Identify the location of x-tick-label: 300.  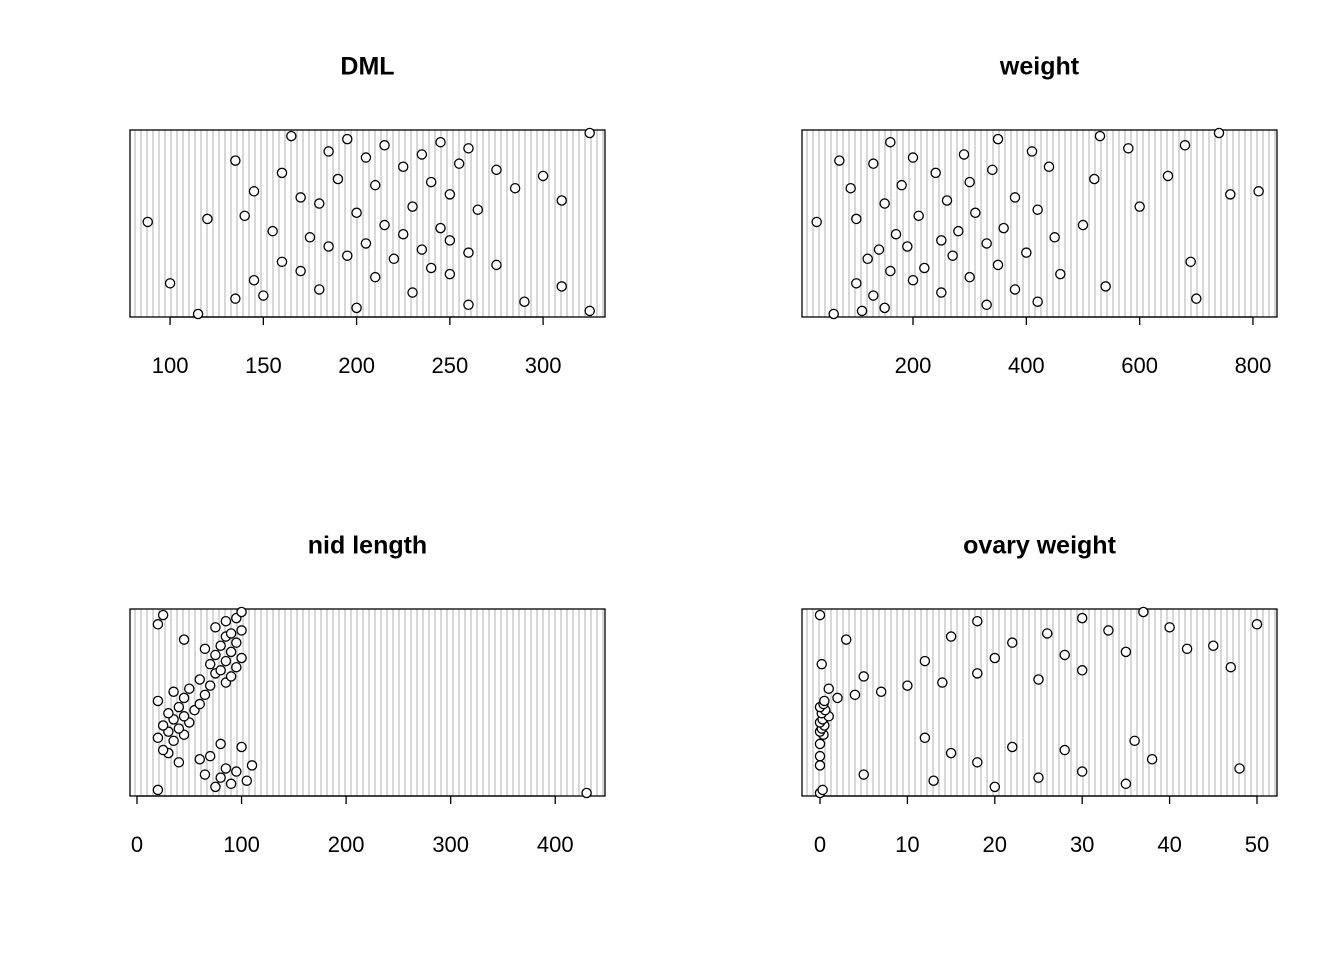
(543, 365).